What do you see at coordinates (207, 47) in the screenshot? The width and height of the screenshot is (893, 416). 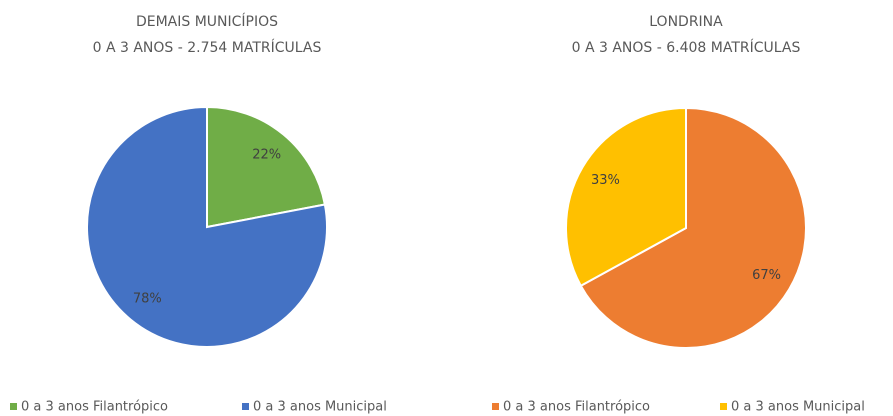 I see `chart-subtitle: 0 A 3 ANOS - 2.754 MATRÍCULAS` at bounding box center [207, 47].